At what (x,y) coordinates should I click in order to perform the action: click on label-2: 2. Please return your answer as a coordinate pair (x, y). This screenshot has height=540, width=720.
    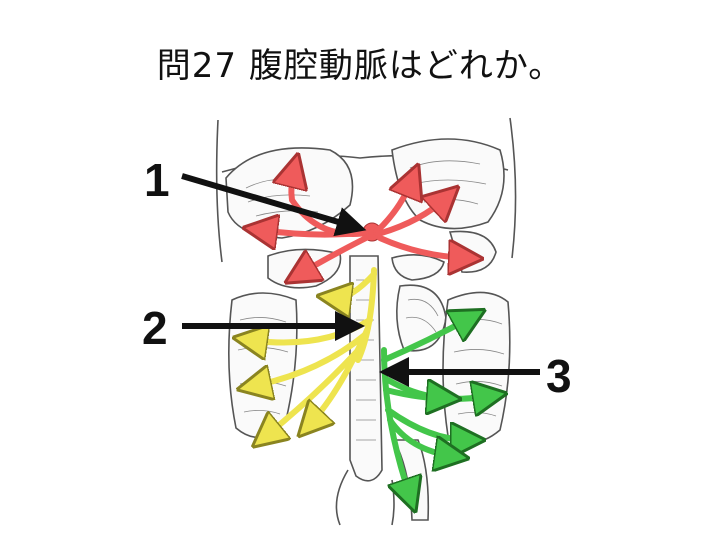
    Looking at the image, I should click on (155, 328).